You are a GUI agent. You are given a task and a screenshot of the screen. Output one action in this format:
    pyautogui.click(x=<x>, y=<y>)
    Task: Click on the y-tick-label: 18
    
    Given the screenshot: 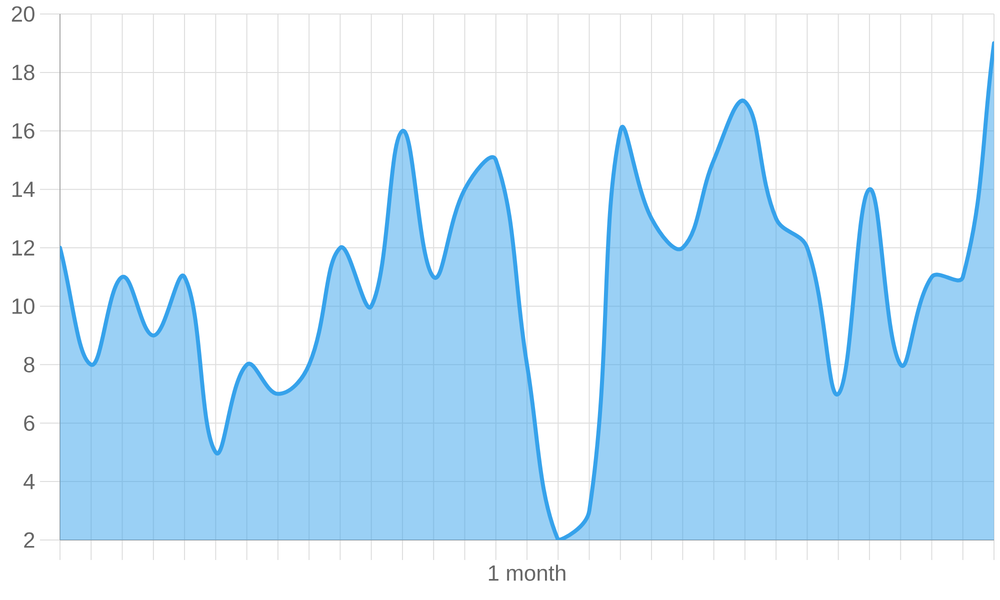 What is the action you would take?
    pyautogui.click(x=23, y=72)
    